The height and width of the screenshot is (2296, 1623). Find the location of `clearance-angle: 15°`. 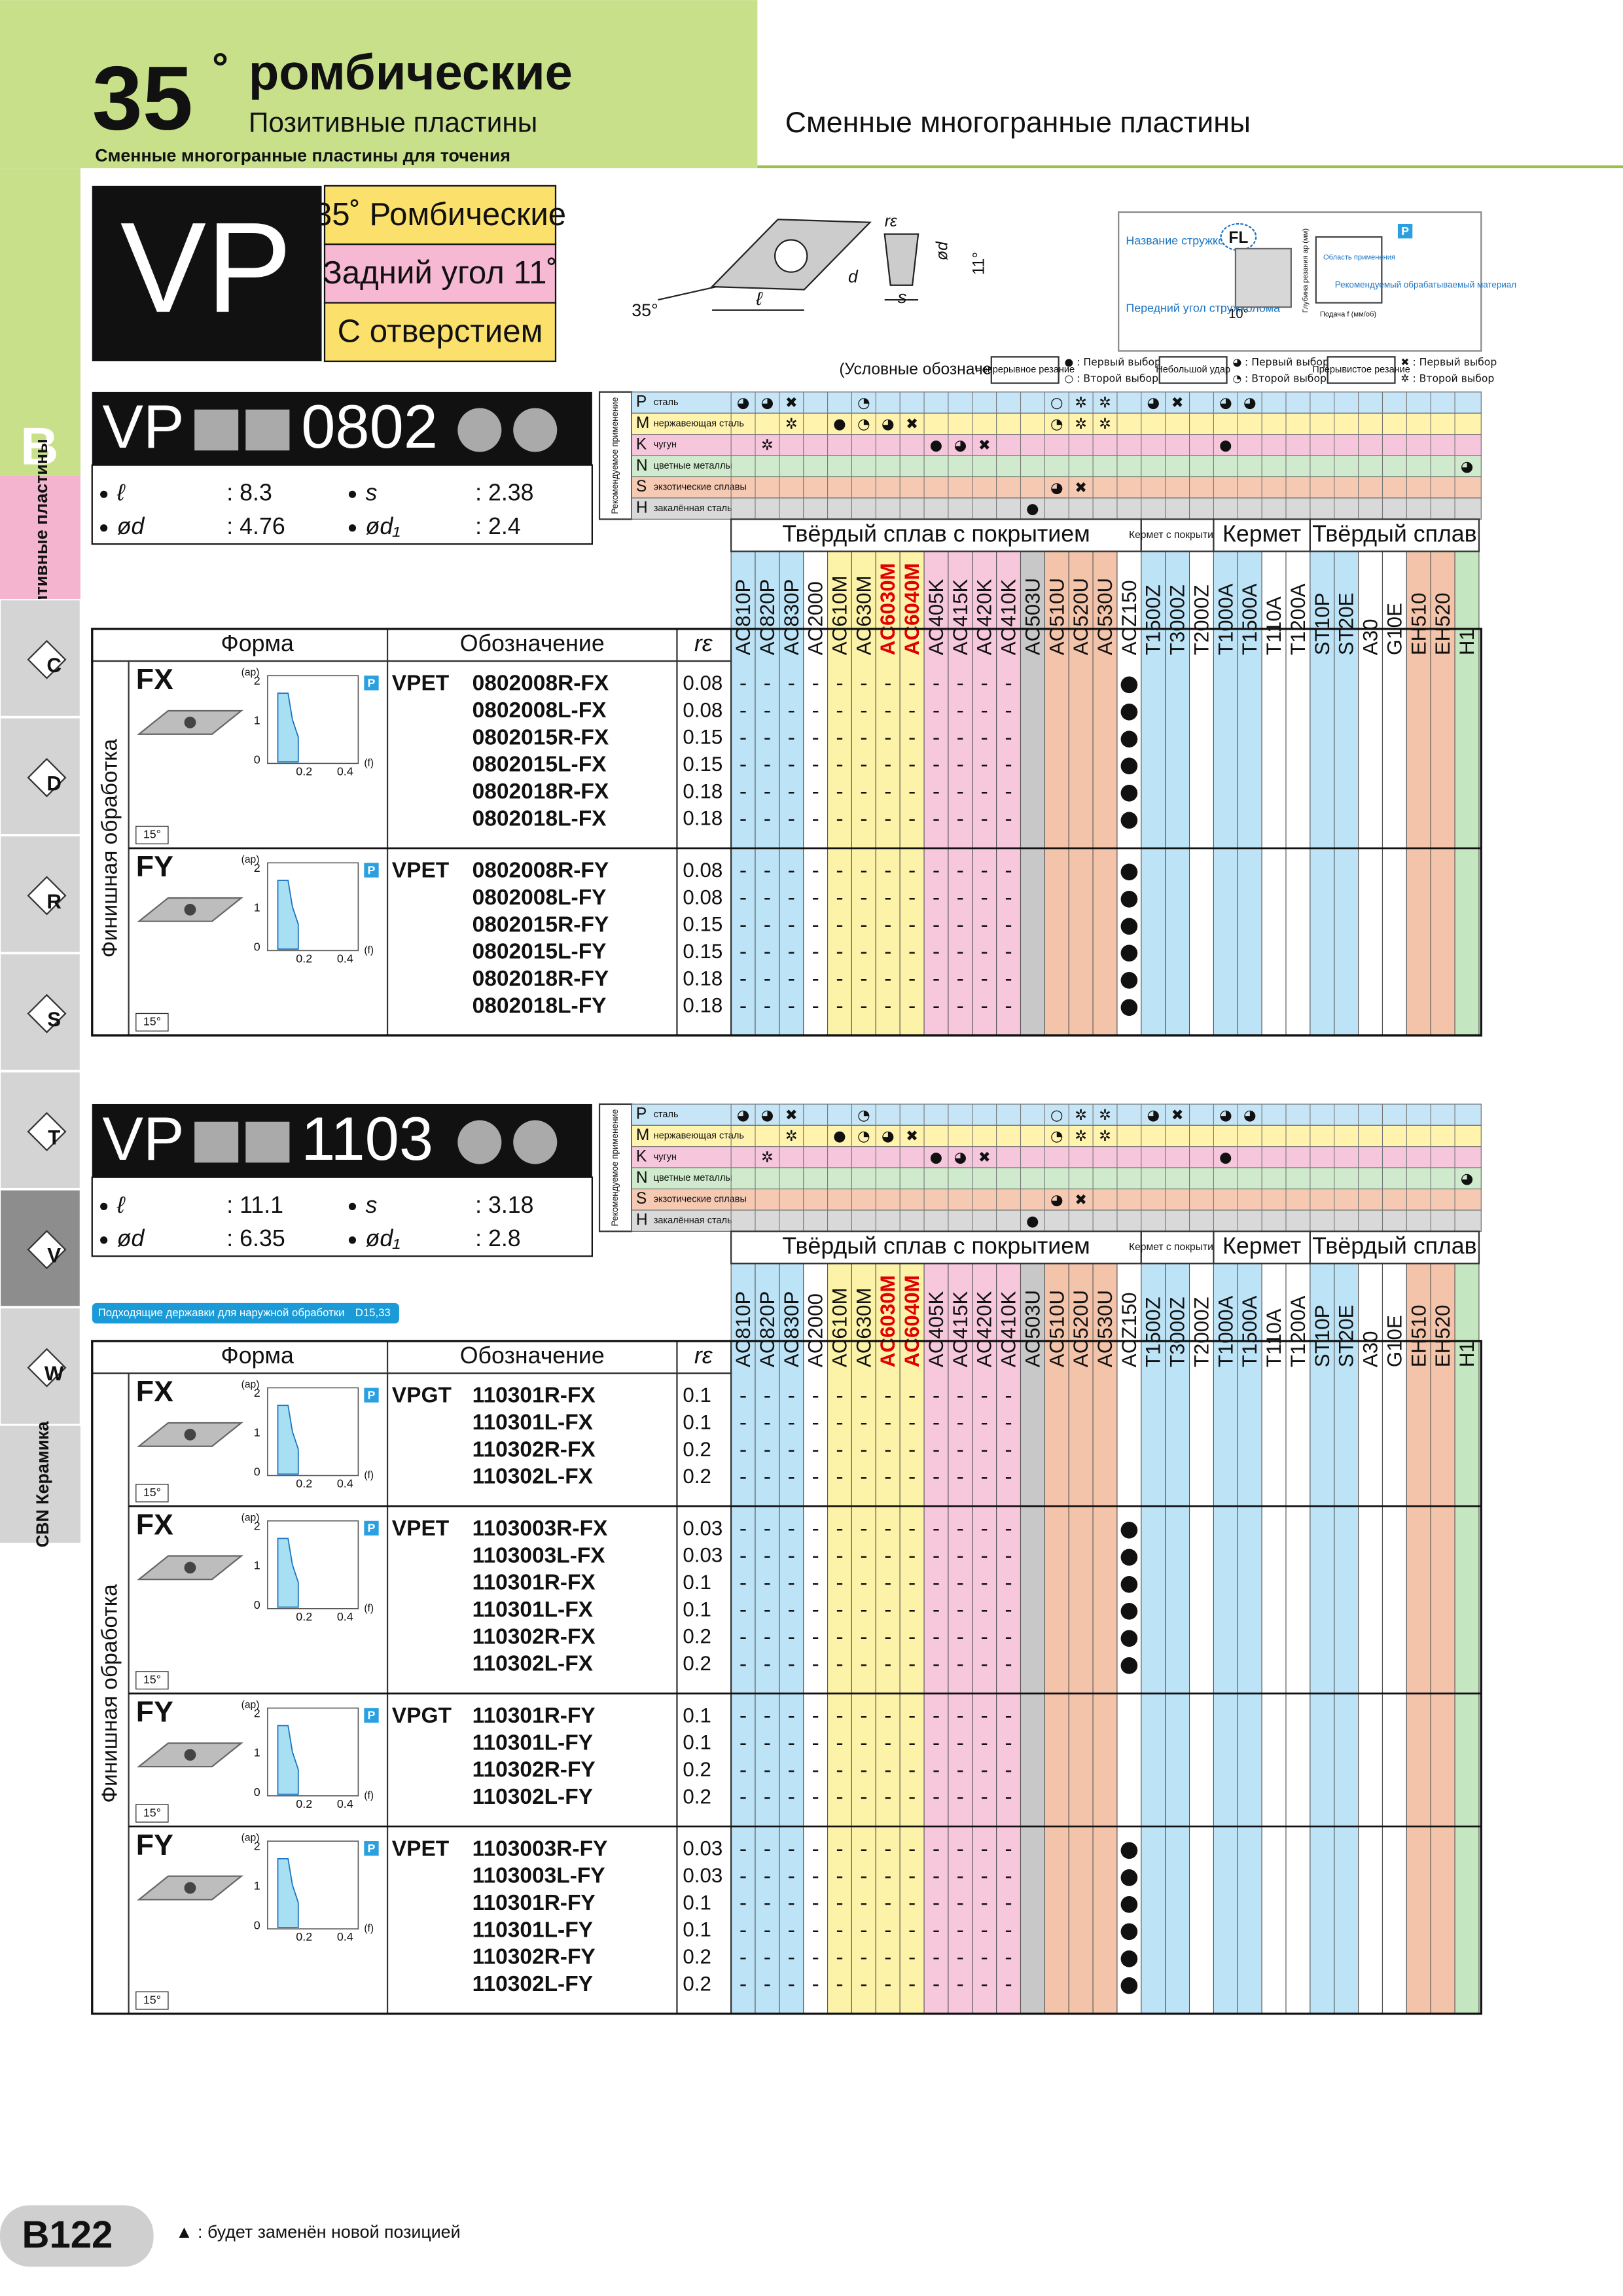

clearance-angle: 15° is located at coordinates (152, 1492).